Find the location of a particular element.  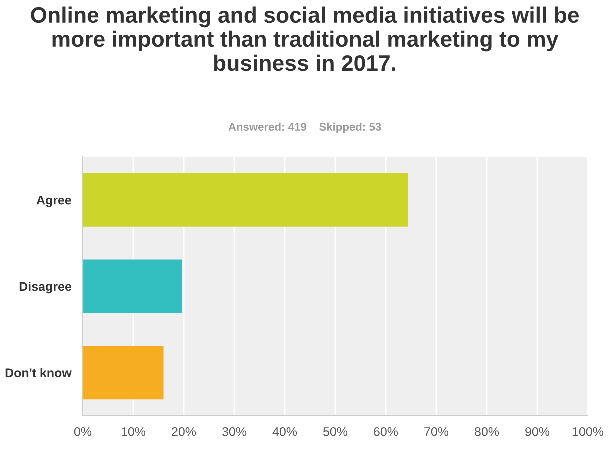

x-tick-label: 20% is located at coordinates (184, 431).